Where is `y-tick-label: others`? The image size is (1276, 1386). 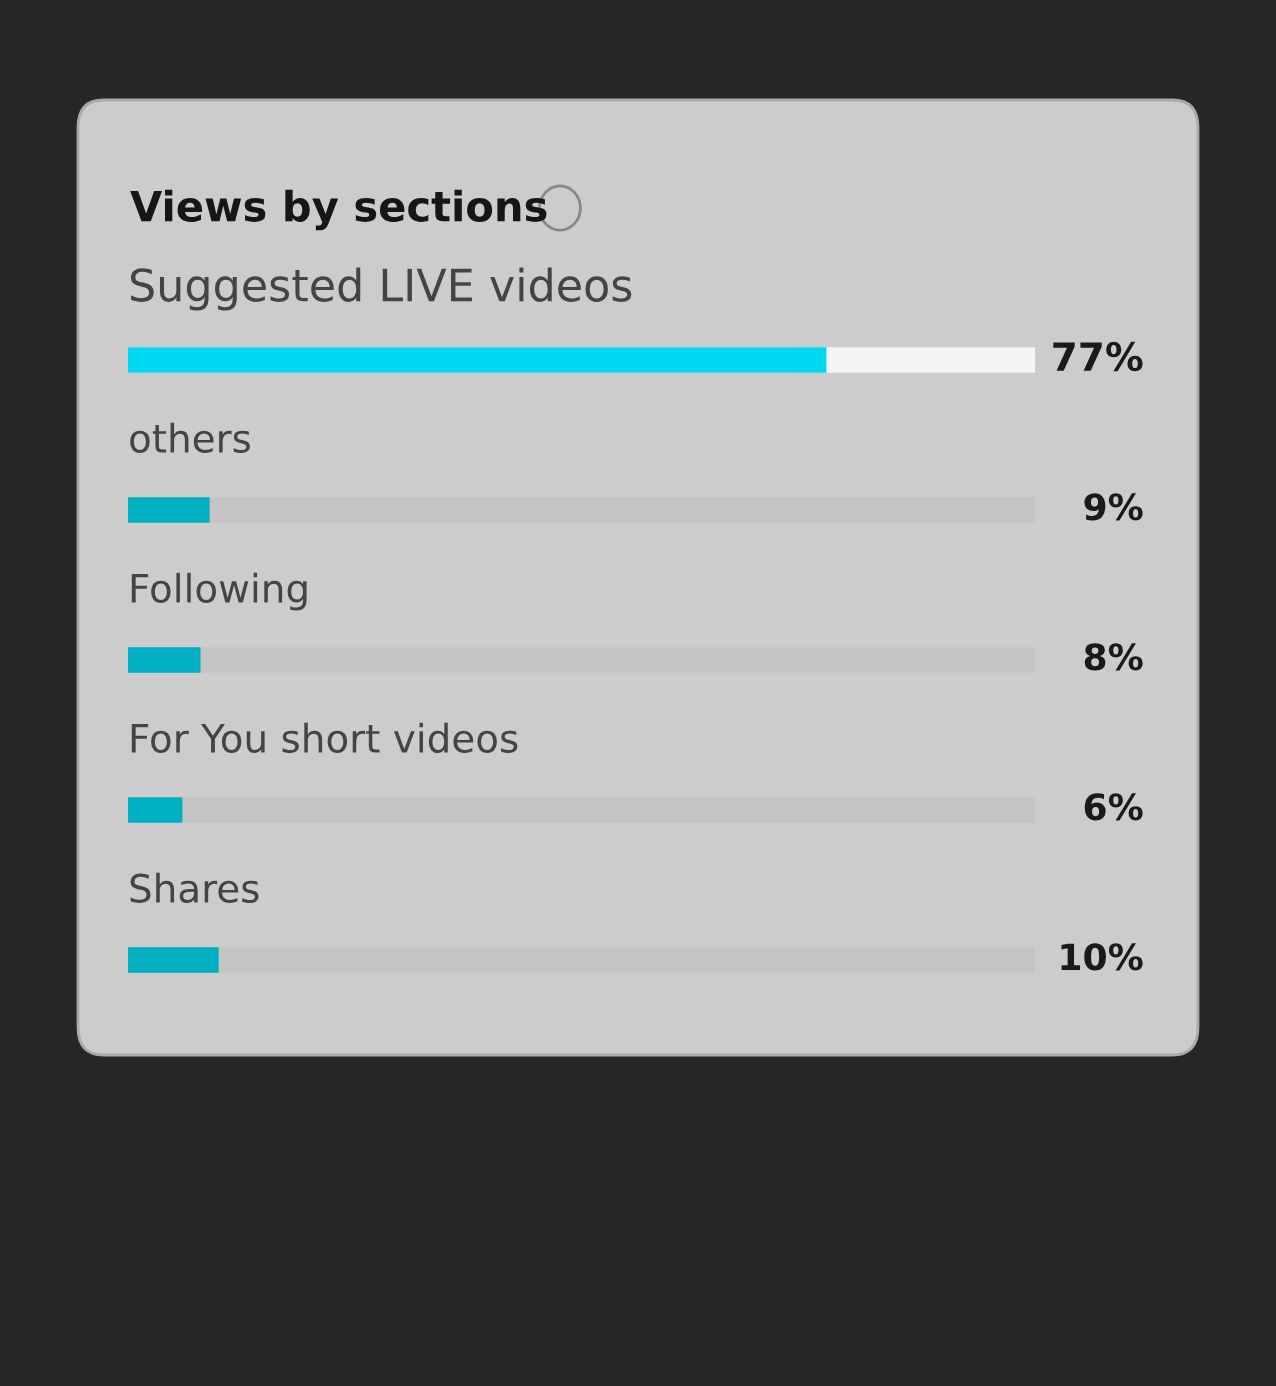
y-tick-label: others is located at coordinates (190, 437).